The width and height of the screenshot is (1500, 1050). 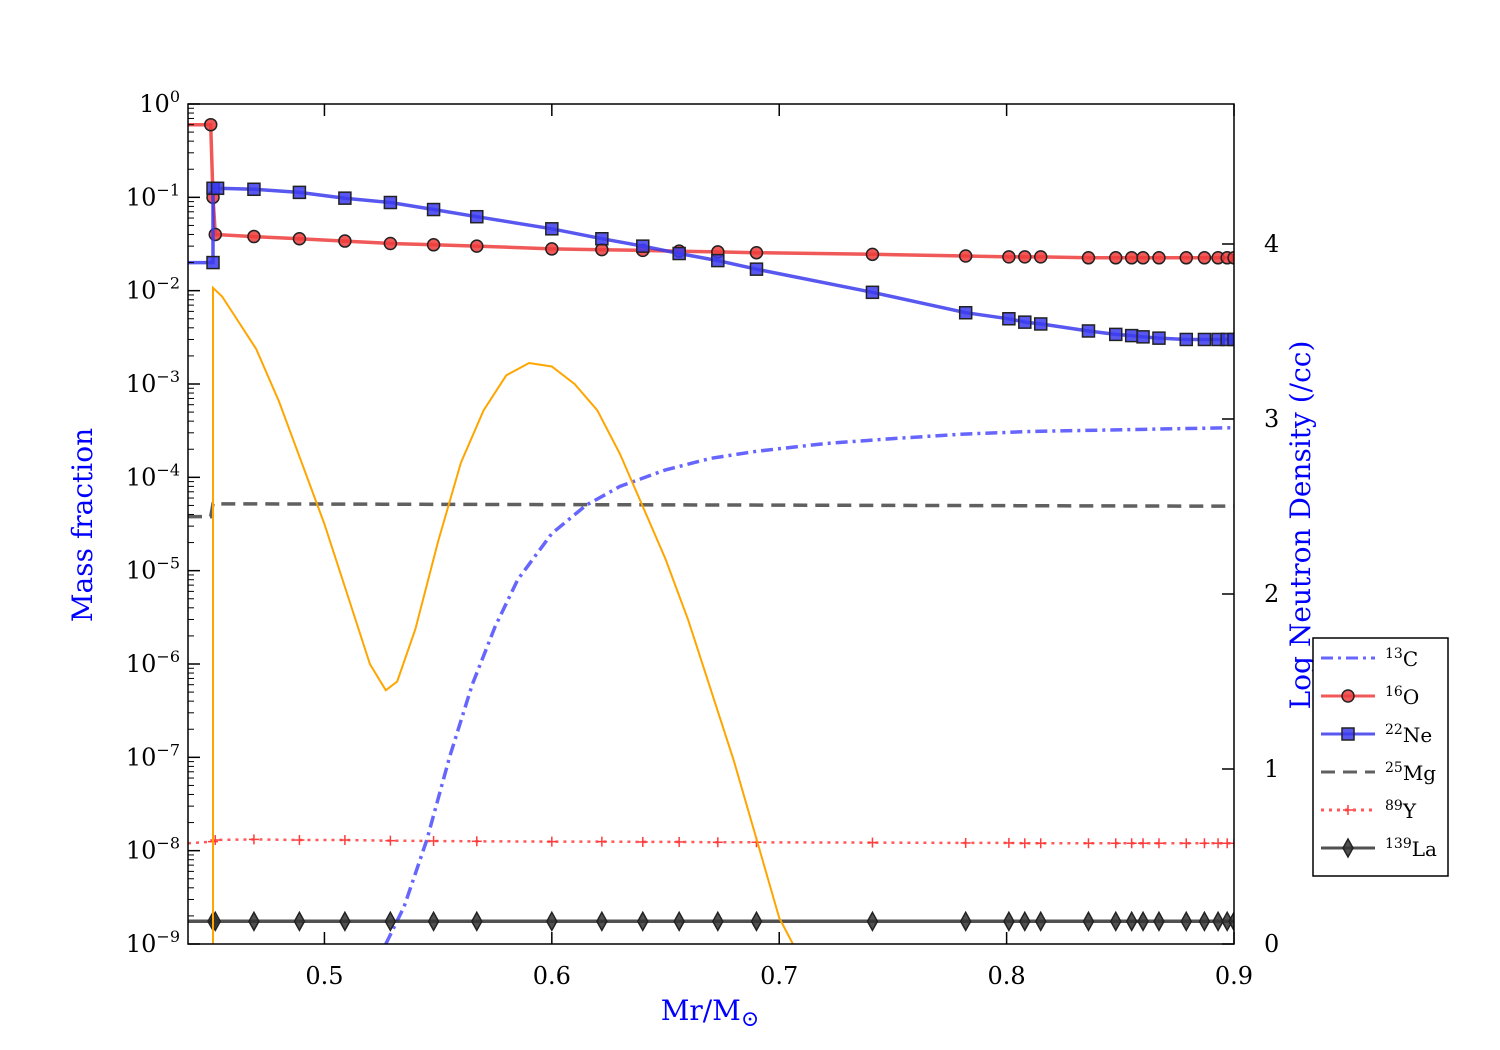 What do you see at coordinates (153, 289) in the screenshot?
I see `y-tick-label: 10⁻²` at bounding box center [153, 289].